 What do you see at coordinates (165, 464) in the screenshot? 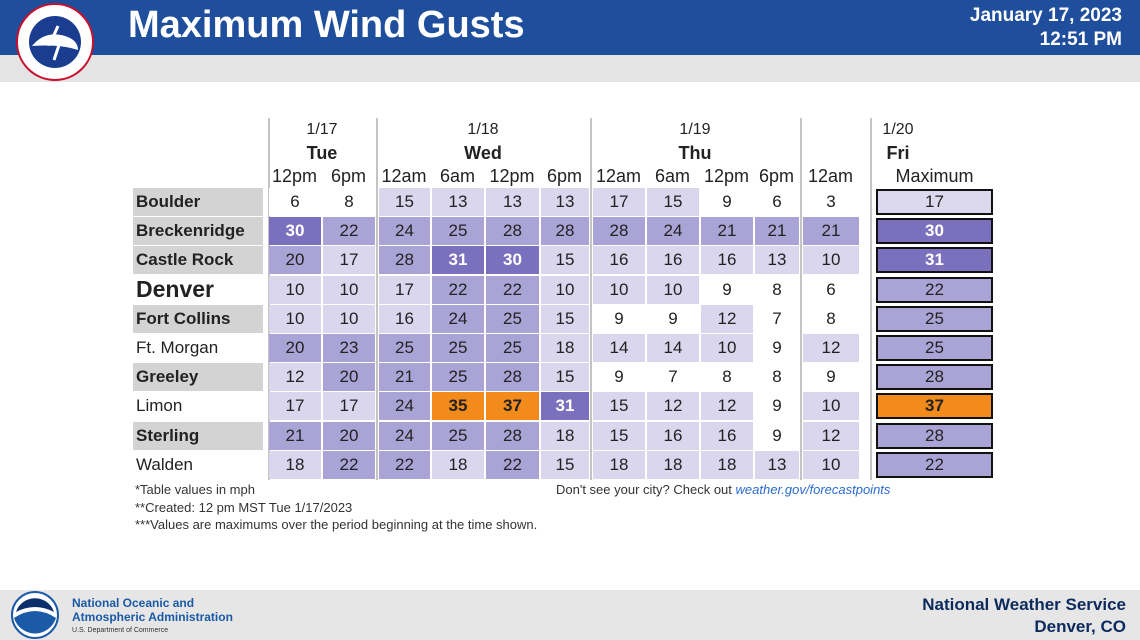
I see `city-label: Walden` at bounding box center [165, 464].